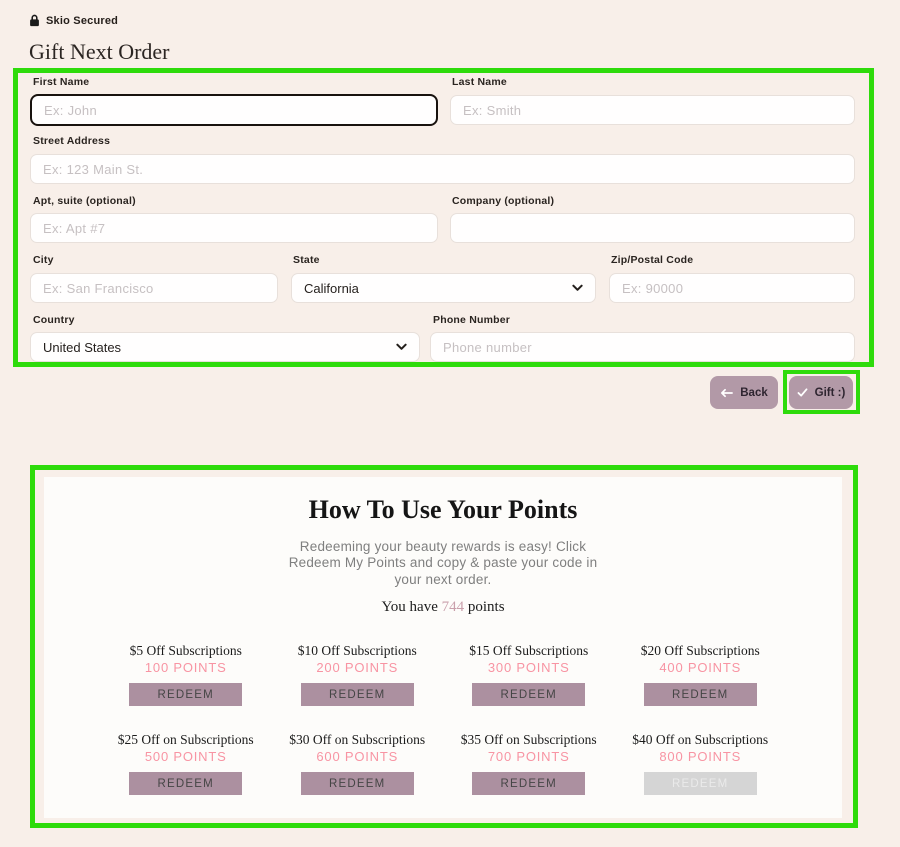  I want to click on reward-item: $15 Off Subscriptions 300 POINTS REDEEM, so click(529, 674).